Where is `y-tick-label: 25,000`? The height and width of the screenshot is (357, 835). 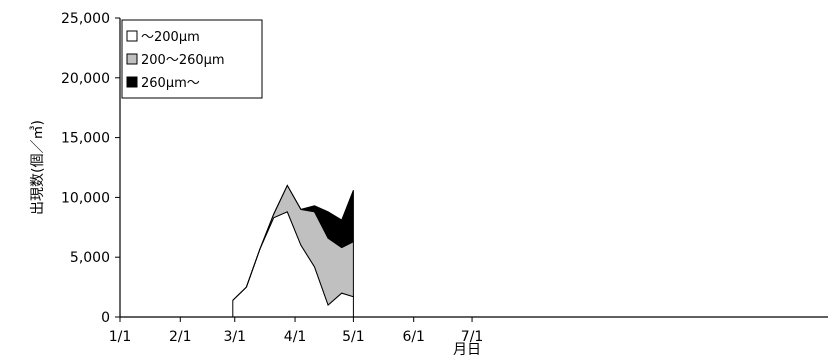 y-tick-label: 25,000 is located at coordinates (85, 19).